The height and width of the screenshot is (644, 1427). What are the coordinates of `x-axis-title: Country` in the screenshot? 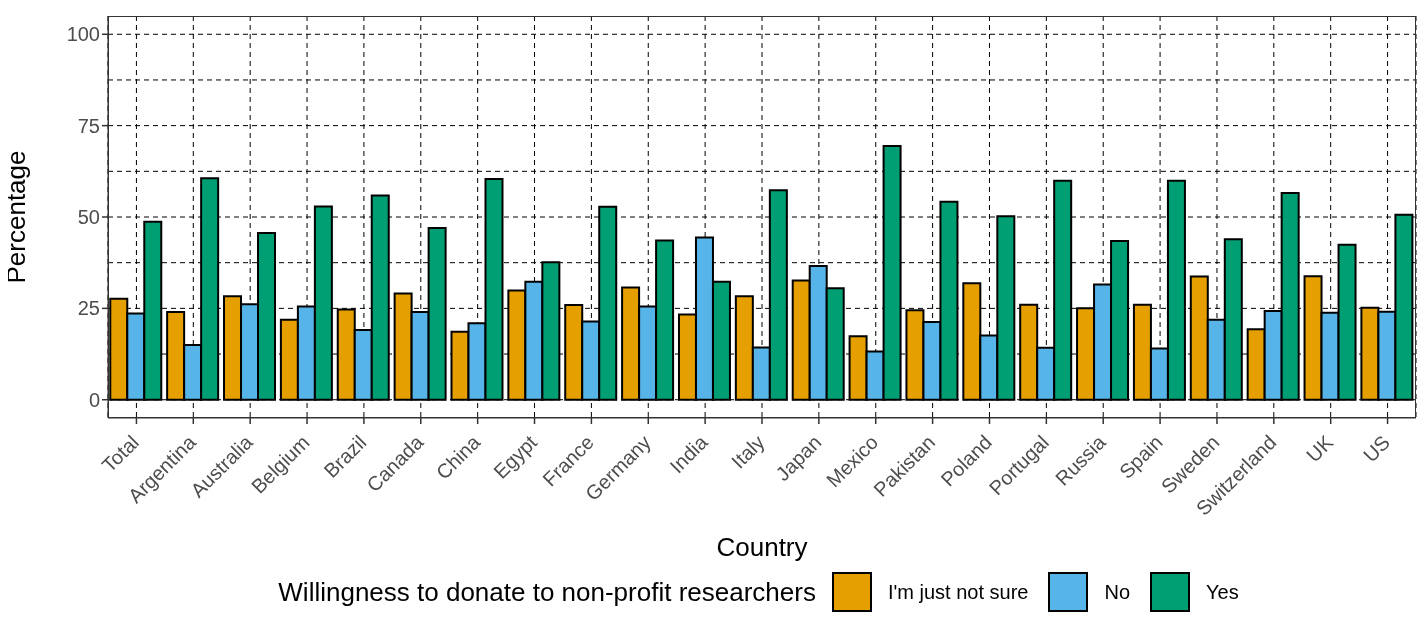 It's located at (762, 547).